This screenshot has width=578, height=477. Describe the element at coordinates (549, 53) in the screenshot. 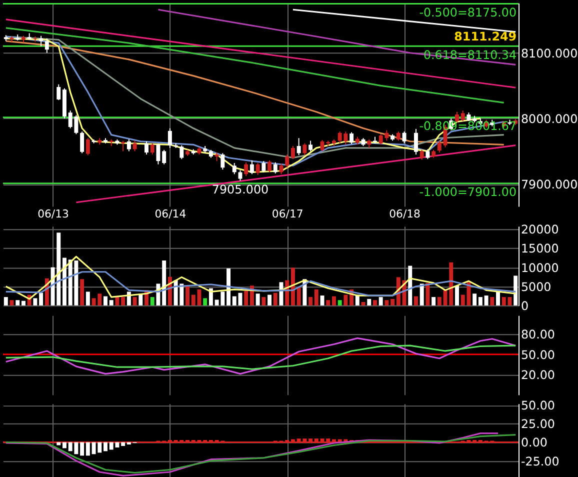

I see `y-tick-label: 8100.000` at that location.